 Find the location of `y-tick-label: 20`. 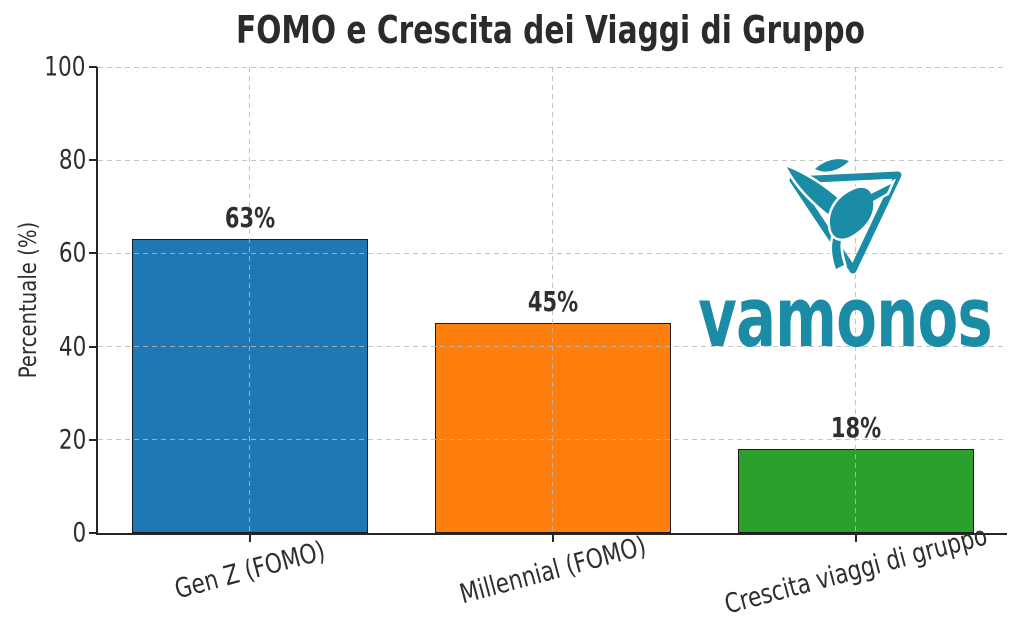

y-tick-label: 20 is located at coordinates (72, 440).